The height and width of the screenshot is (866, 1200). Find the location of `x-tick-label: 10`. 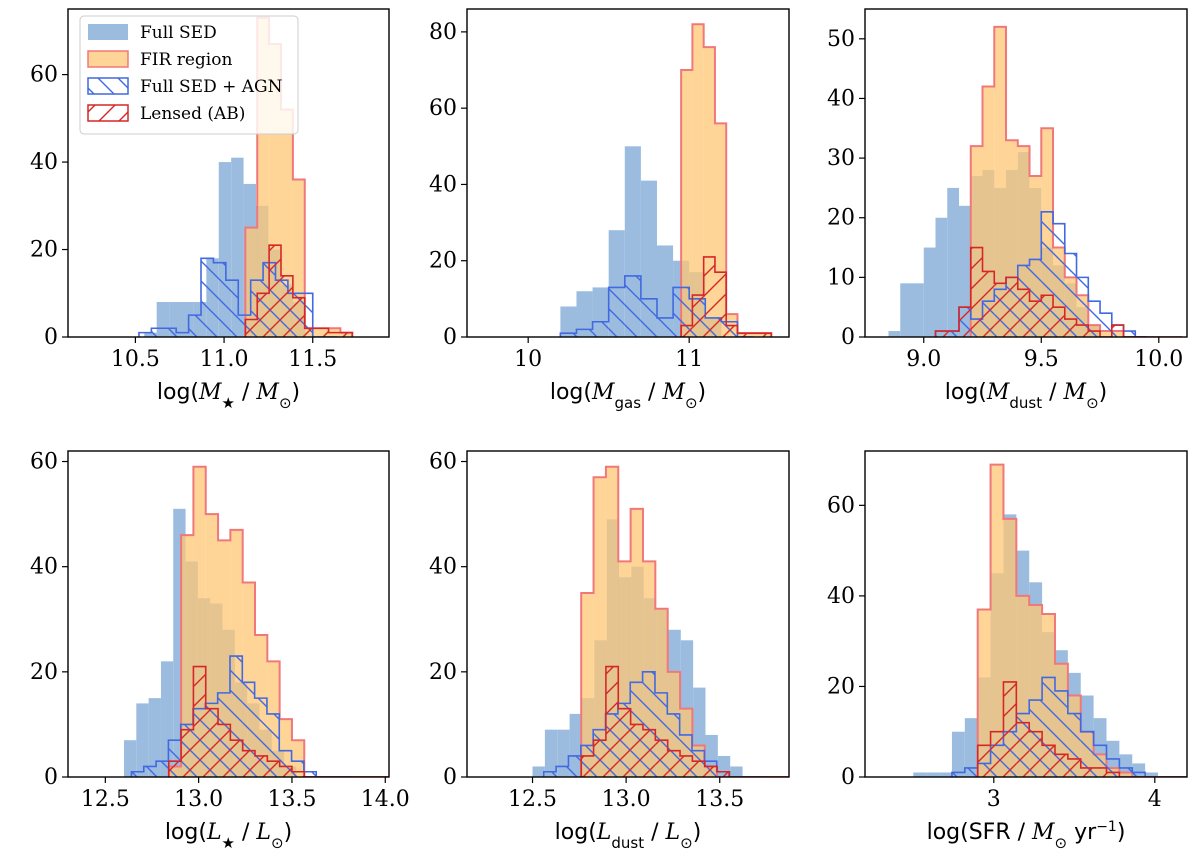

x-tick-label: 10 is located at coordinates (528, 359).